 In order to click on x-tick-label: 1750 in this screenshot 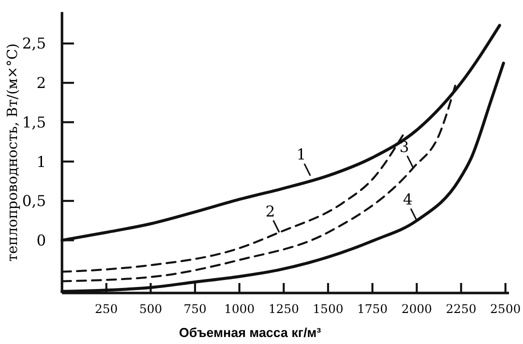, I will do `click(372, 309)`.